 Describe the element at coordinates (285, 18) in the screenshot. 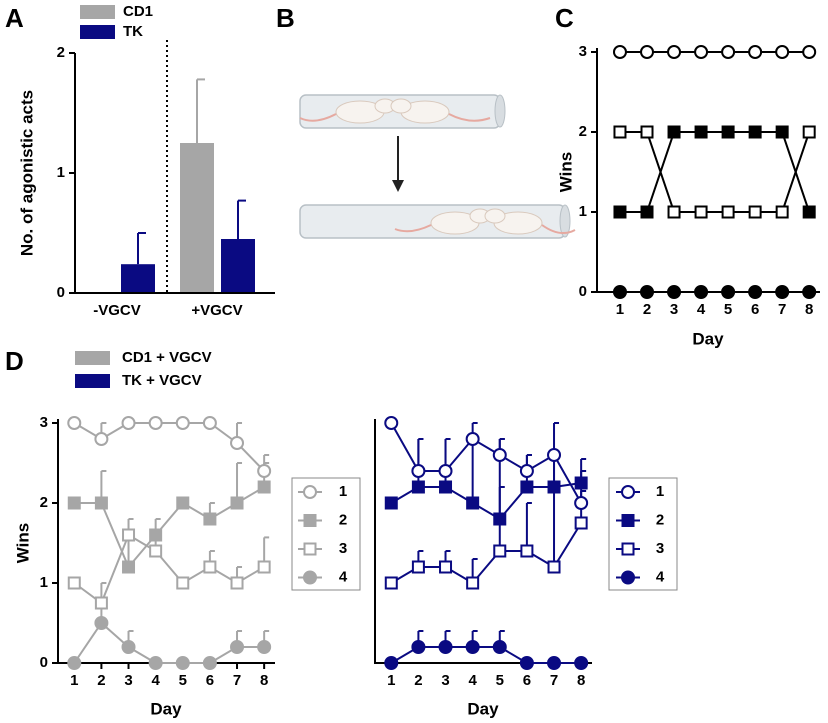

I see `panel-label: B` at that location.